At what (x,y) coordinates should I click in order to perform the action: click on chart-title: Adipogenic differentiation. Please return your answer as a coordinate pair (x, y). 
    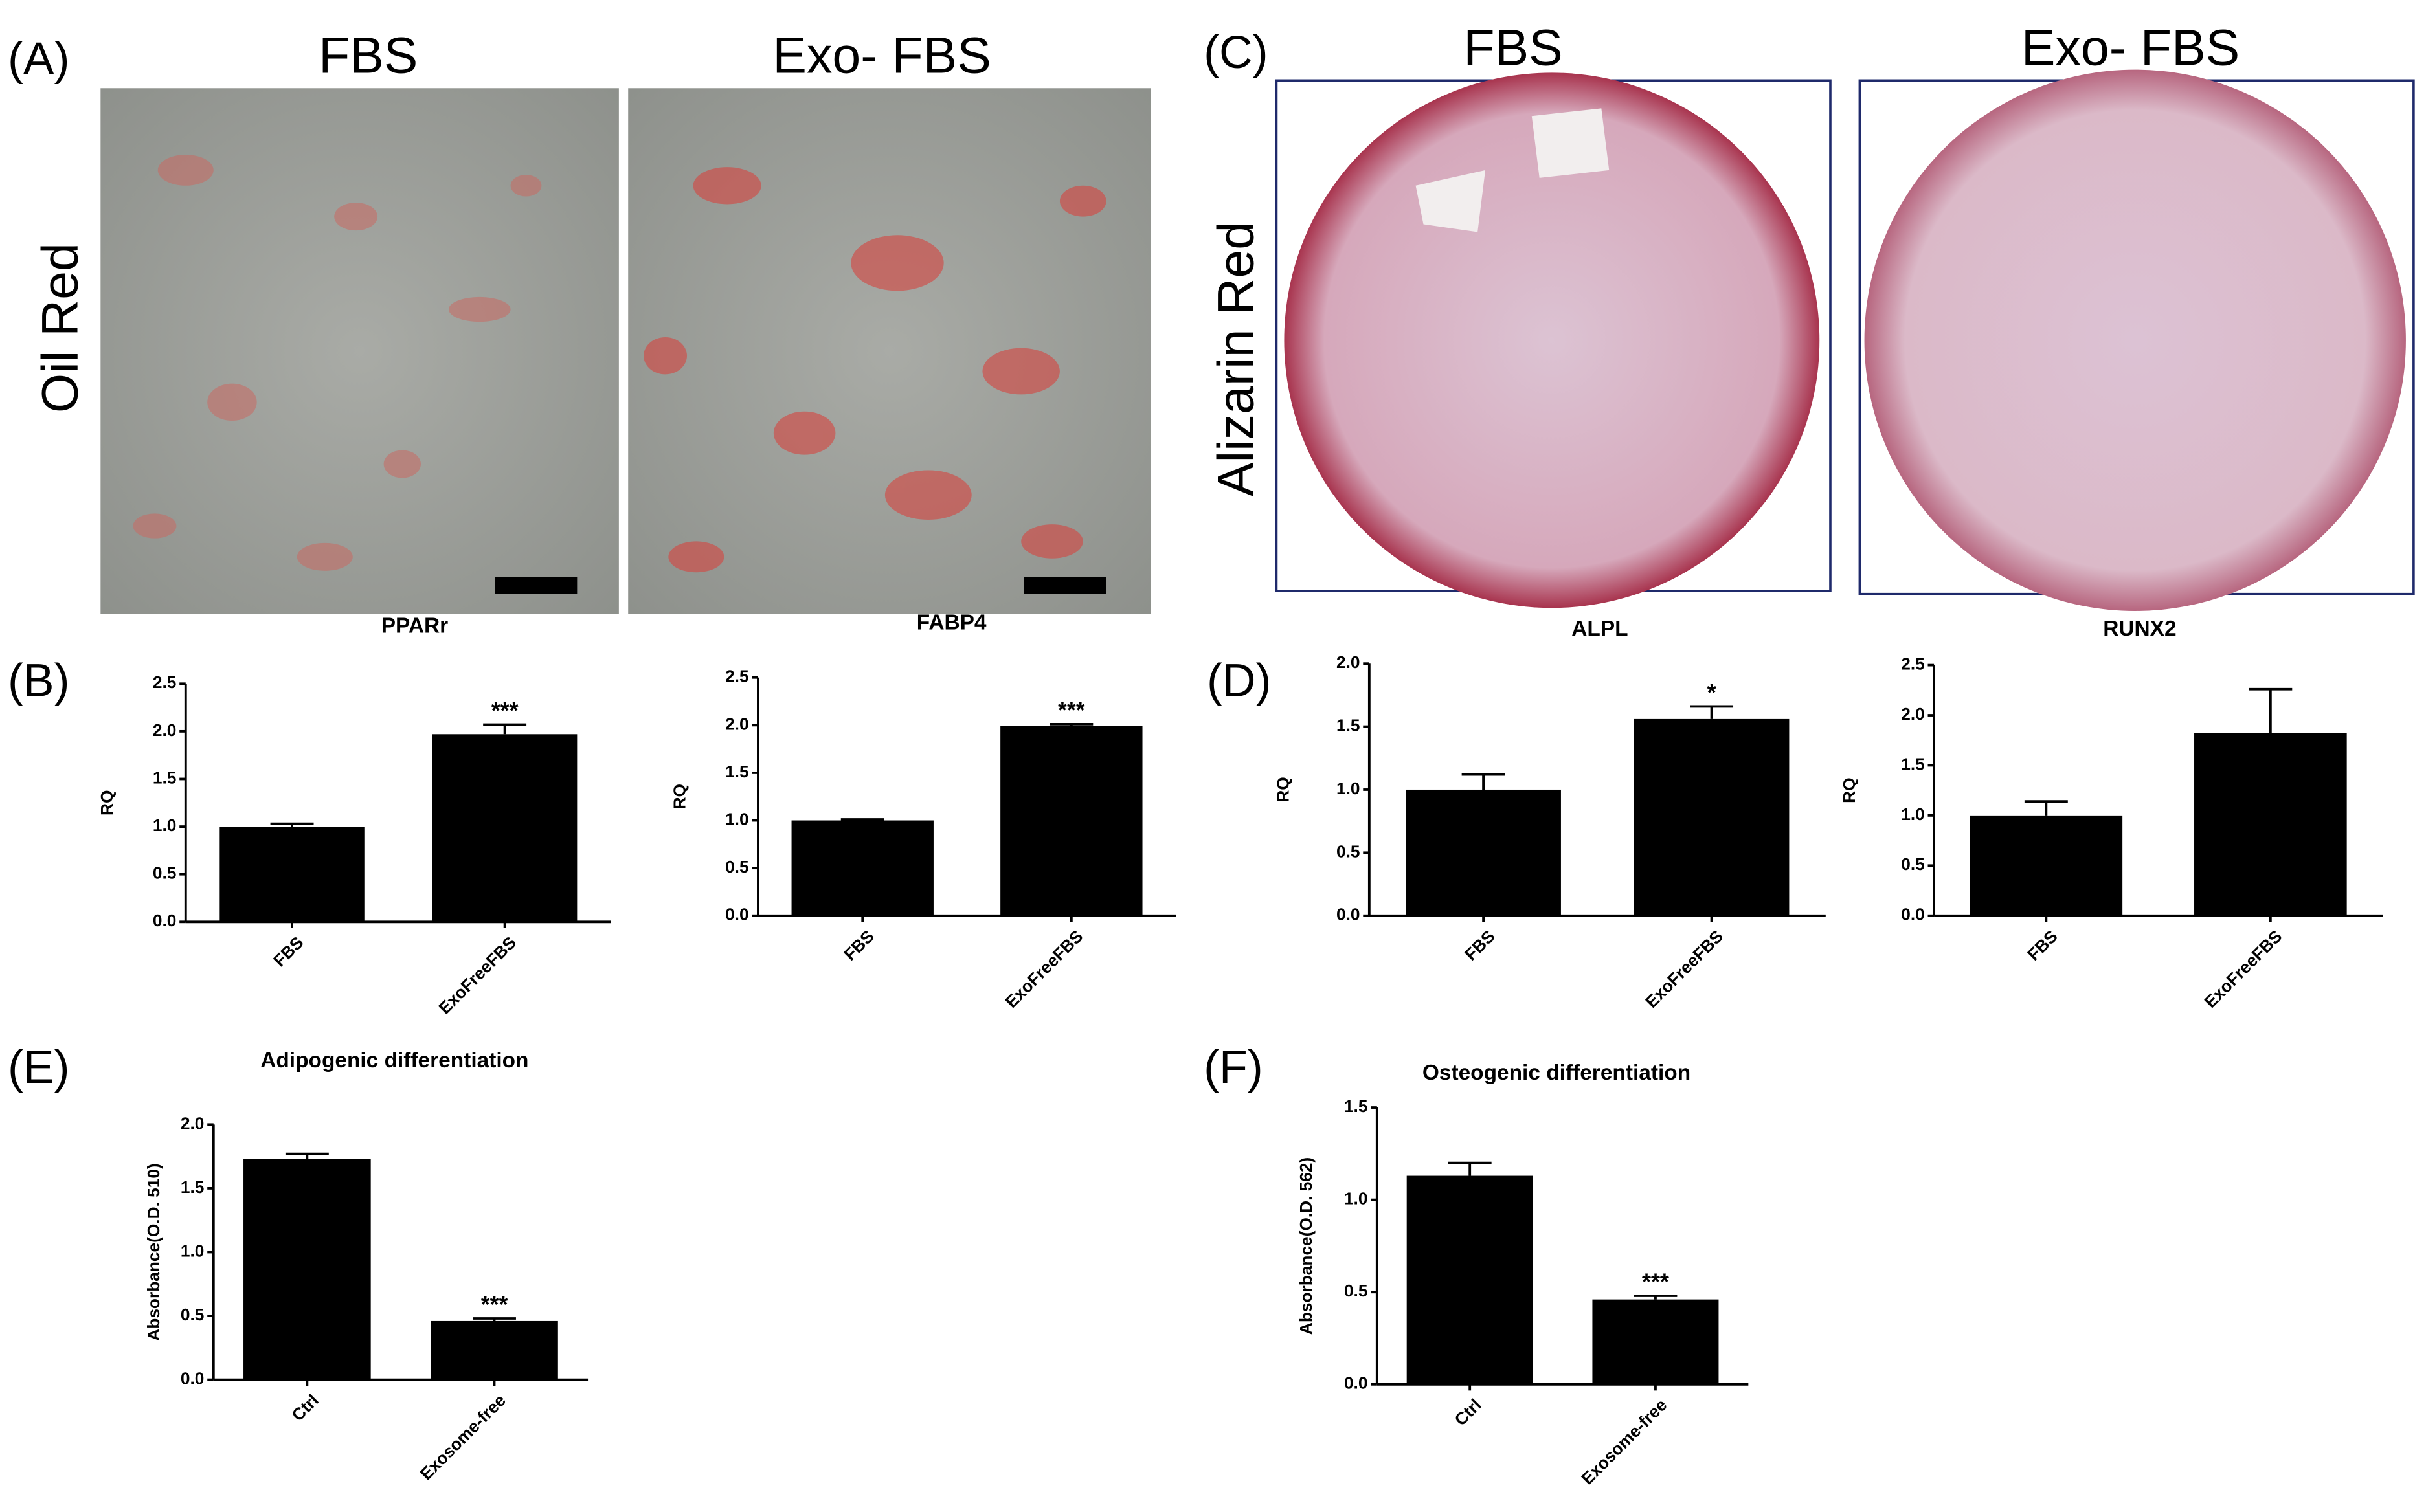
    Looking at the image, I should click on (394, 1061).